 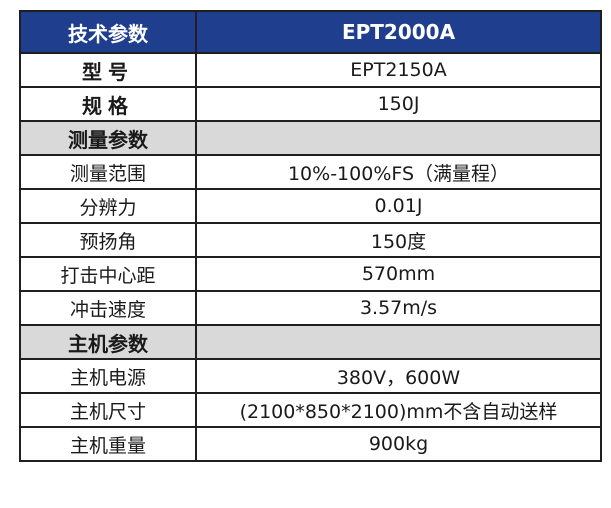 What do you see at coordinates (398, 274) in the screenshot?
I see `row-value-strike-distance: 570mm` at bounding box center [398, 274].